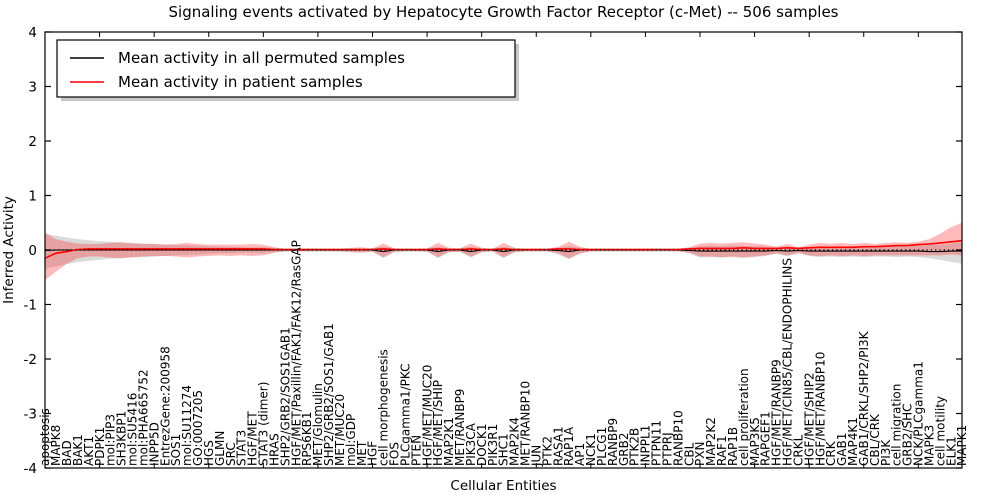 This screenshot has height=500, width=1000. Describe the element at coordinates (788, 362) in the screenshot. I see `svg-text: HGF/MET/CIN85/CBL/ENDOPHILINS` at that location.